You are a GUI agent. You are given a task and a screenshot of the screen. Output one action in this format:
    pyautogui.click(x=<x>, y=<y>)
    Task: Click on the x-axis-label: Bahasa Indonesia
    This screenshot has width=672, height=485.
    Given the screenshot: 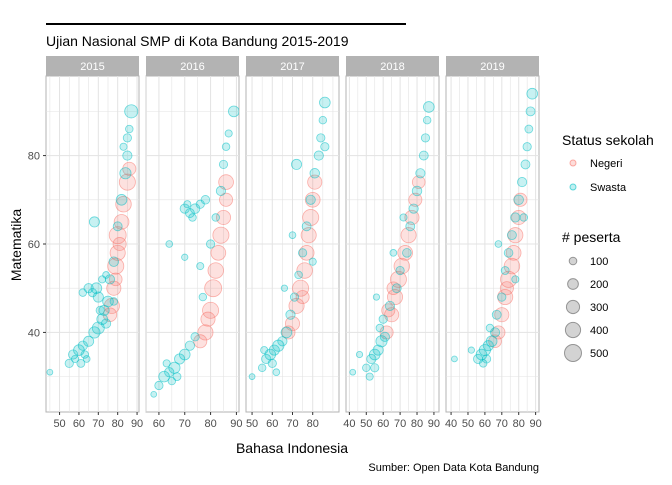 What is the action you would take?
    pyautogui.click(x=292, y=448)
    